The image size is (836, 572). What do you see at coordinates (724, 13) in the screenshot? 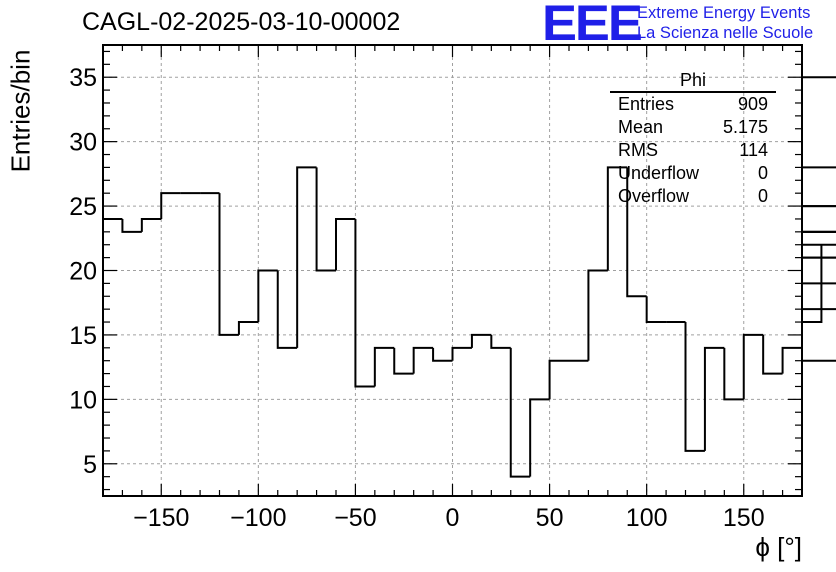
I see `logo-line-1: Extreme Energy Events` at bounding box center [724, 13].